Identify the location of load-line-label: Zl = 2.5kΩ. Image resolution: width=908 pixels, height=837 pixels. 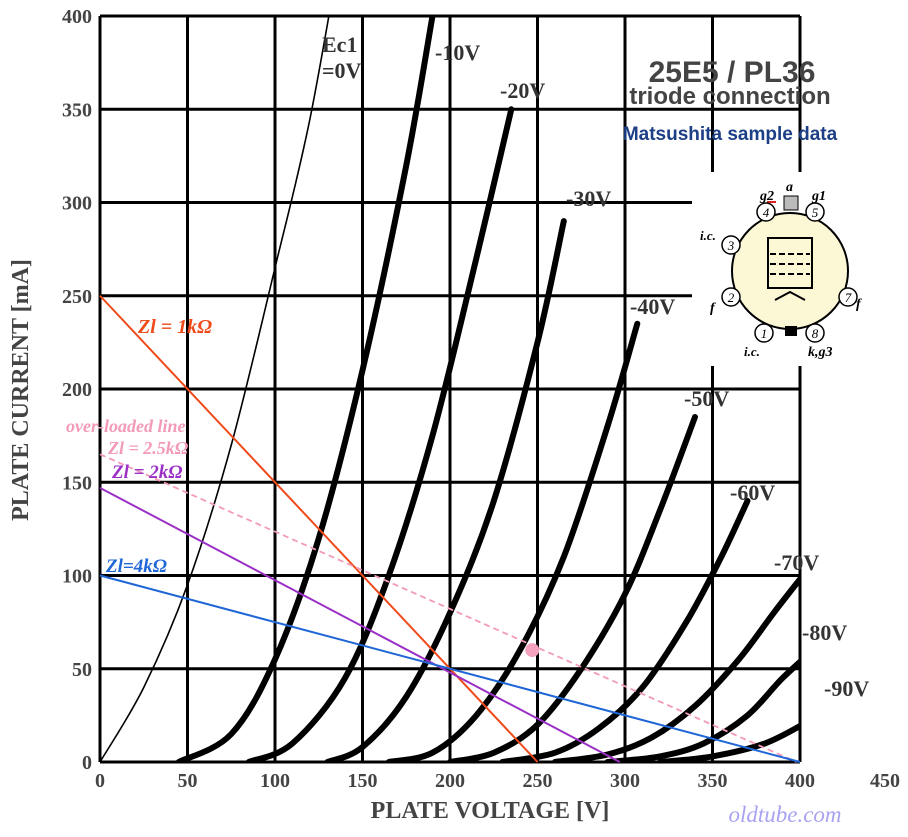
(148, 448).